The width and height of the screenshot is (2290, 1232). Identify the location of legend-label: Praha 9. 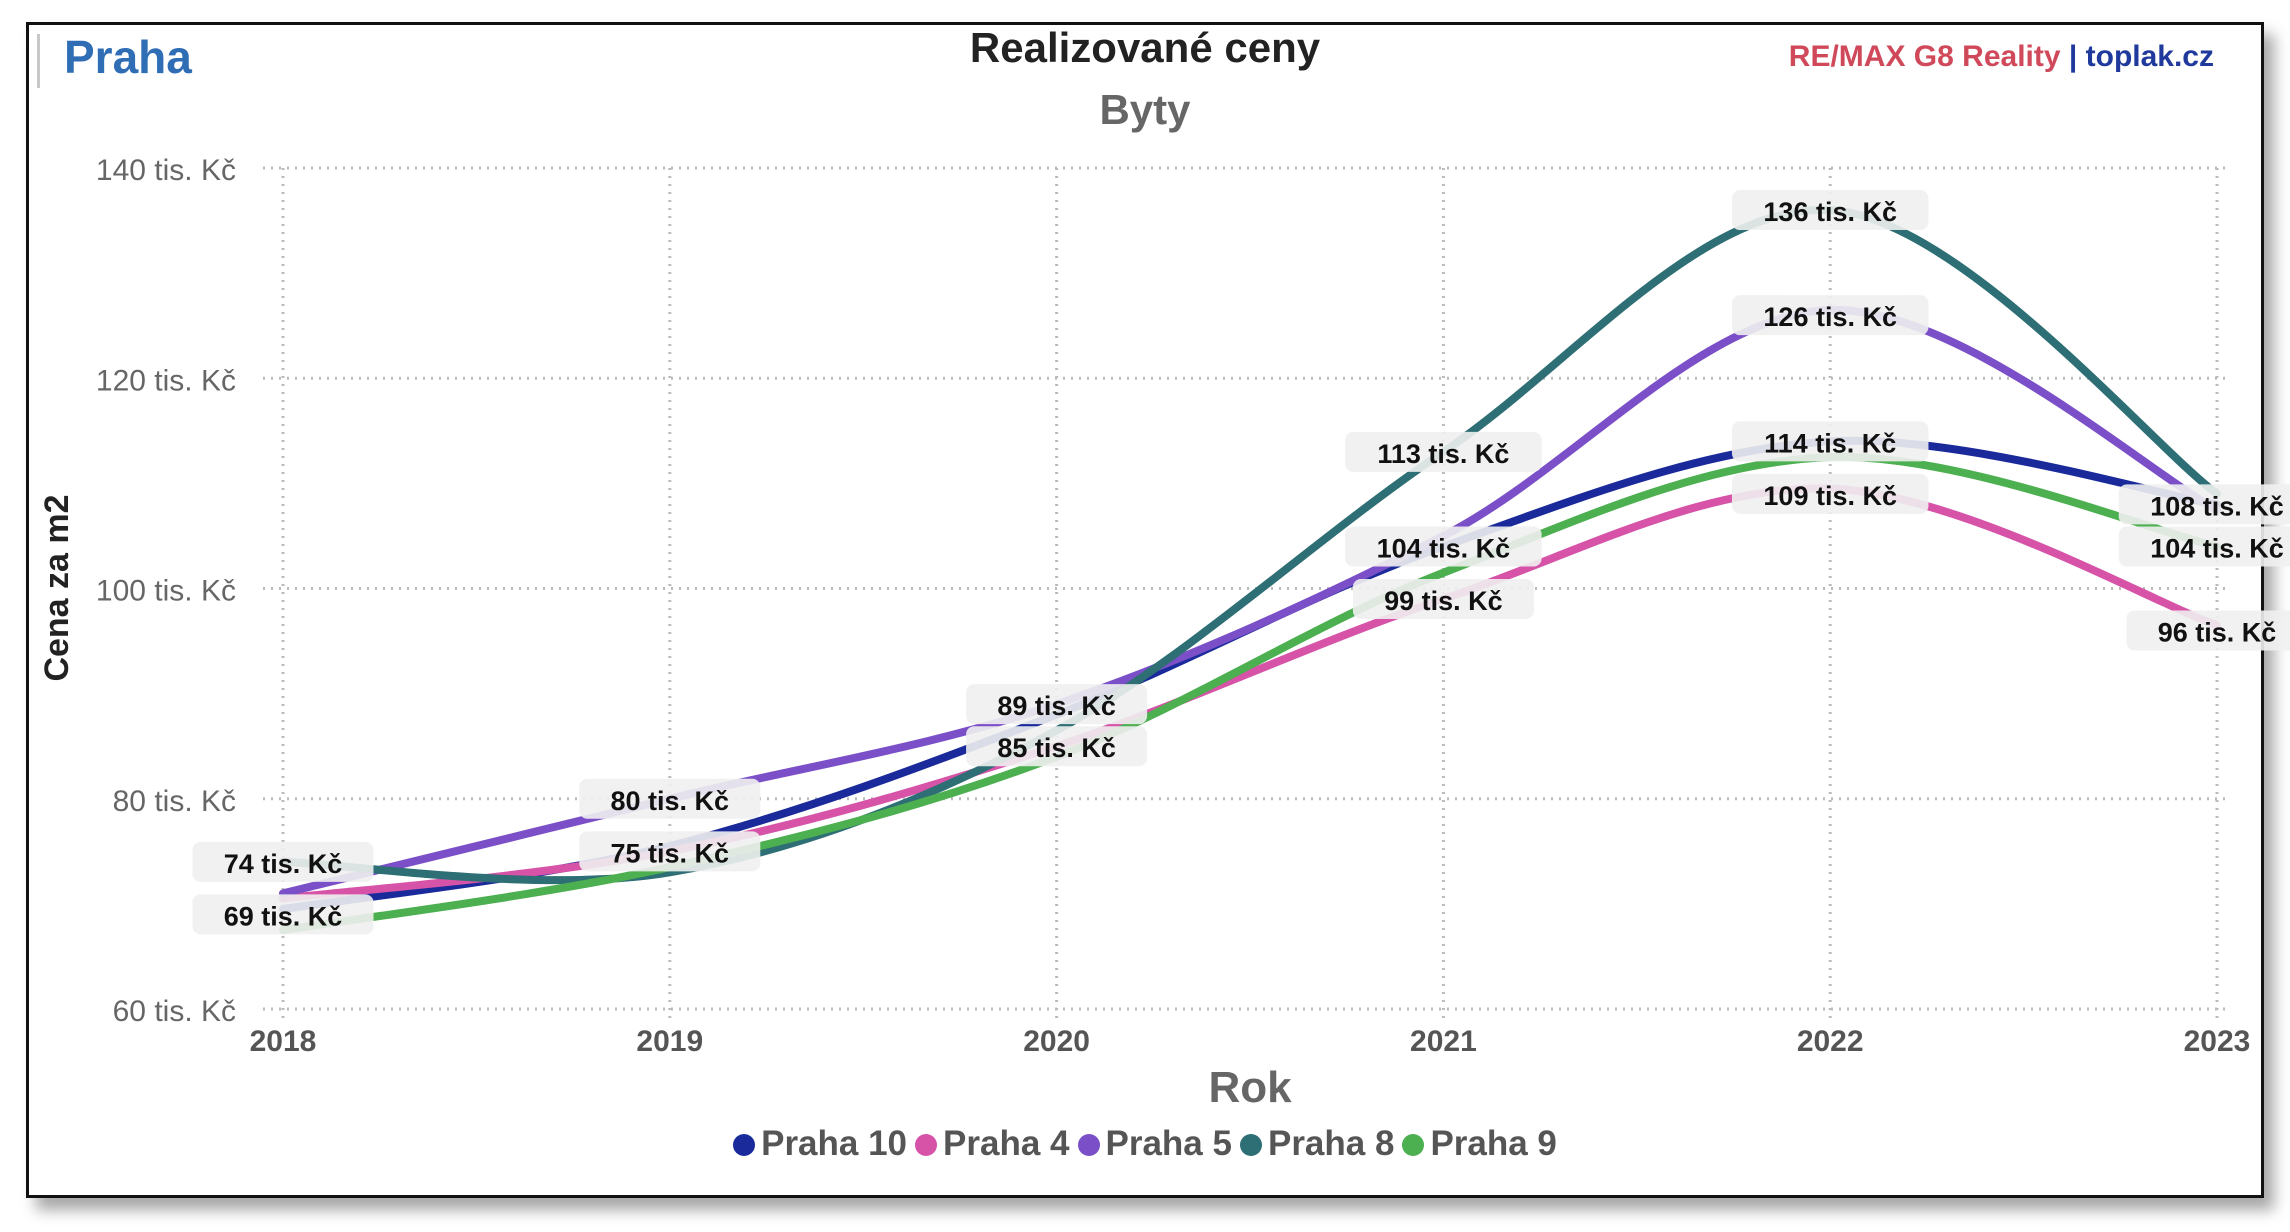
(1493, 1143).